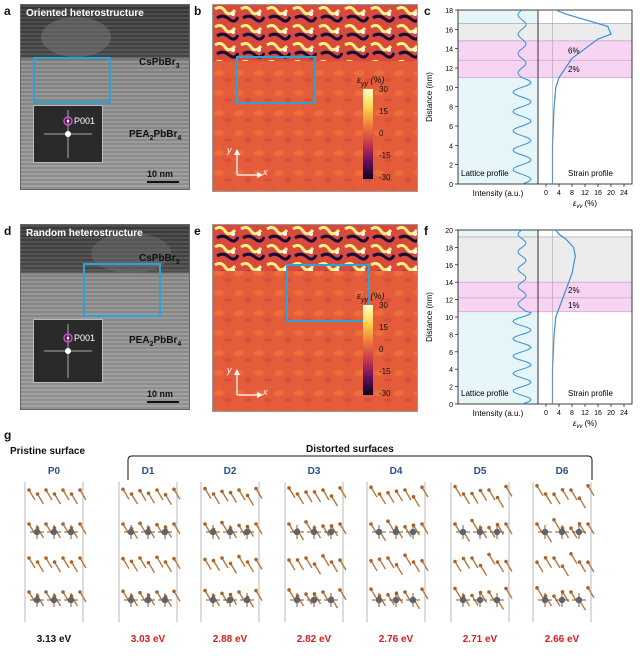  I want to click on axis-x-label: x, so click(265, 172).